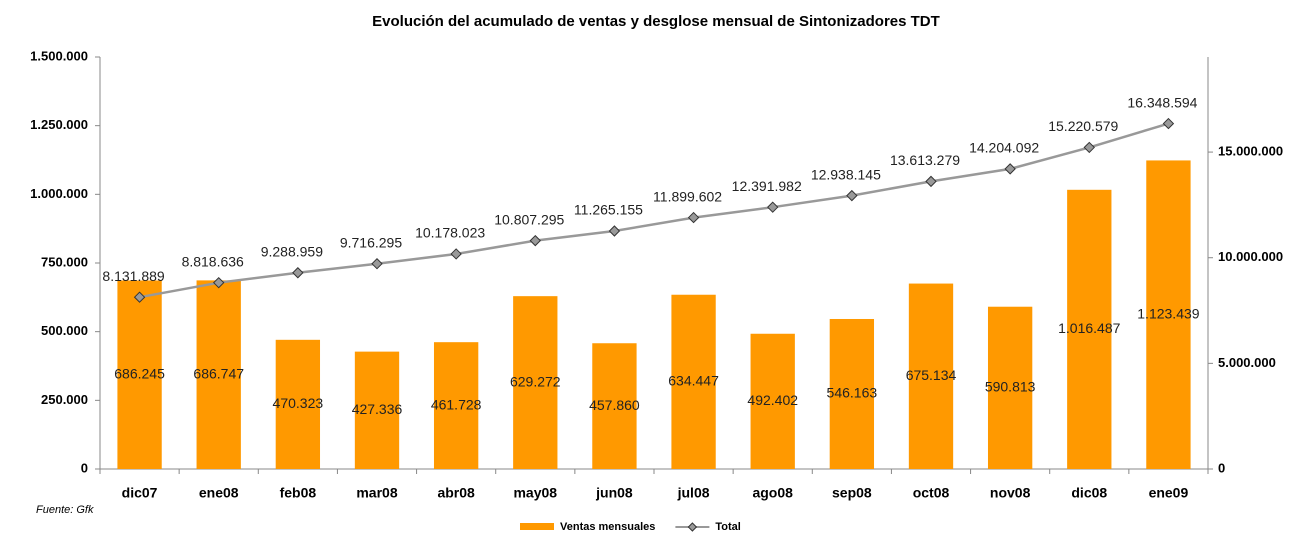 Image resolution: width=1313 pixels, height=537 pixels. What do you see at coordinates (456, 493) in the screenshot?
I see `x-tick-label: abr08` at bounding box center [456, 493].